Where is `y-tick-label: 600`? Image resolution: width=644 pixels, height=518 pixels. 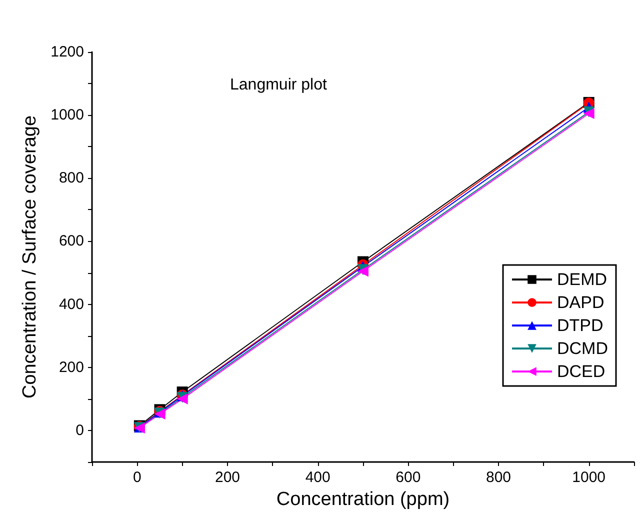
y-tick-label: 600 is located at coordinates (71, 241).